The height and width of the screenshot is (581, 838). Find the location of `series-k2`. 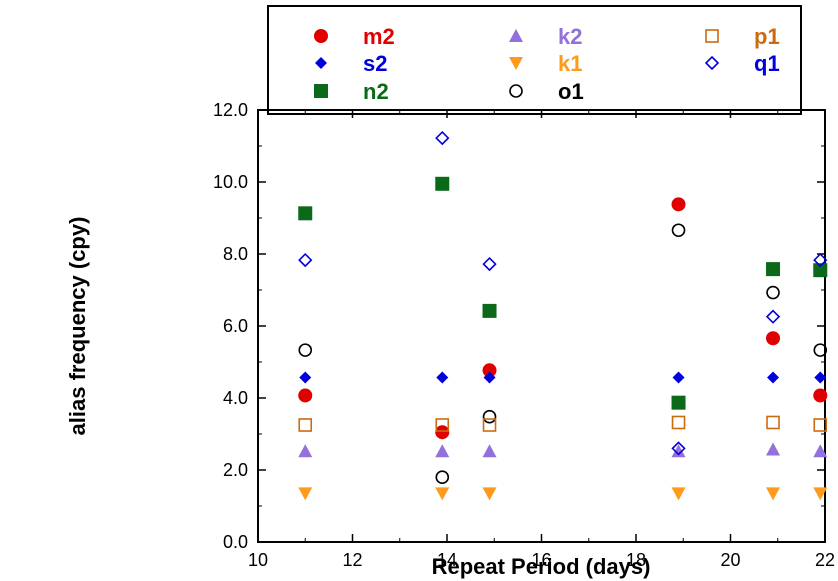

series-k2 is located at coordinates (563, 450).